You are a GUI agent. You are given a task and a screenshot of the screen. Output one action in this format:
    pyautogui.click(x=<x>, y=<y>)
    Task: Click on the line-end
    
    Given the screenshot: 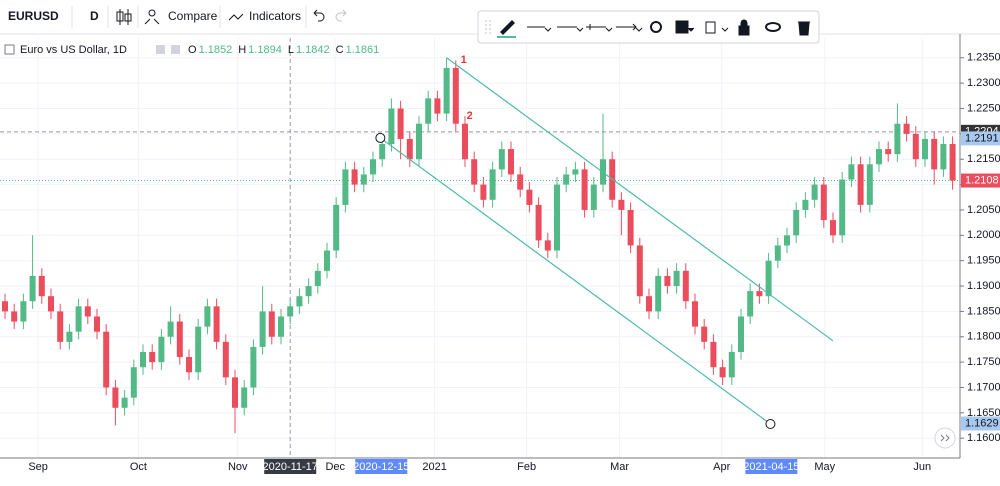 What is the action you would take?
    pyautogui.click(x=629, y=27)
    